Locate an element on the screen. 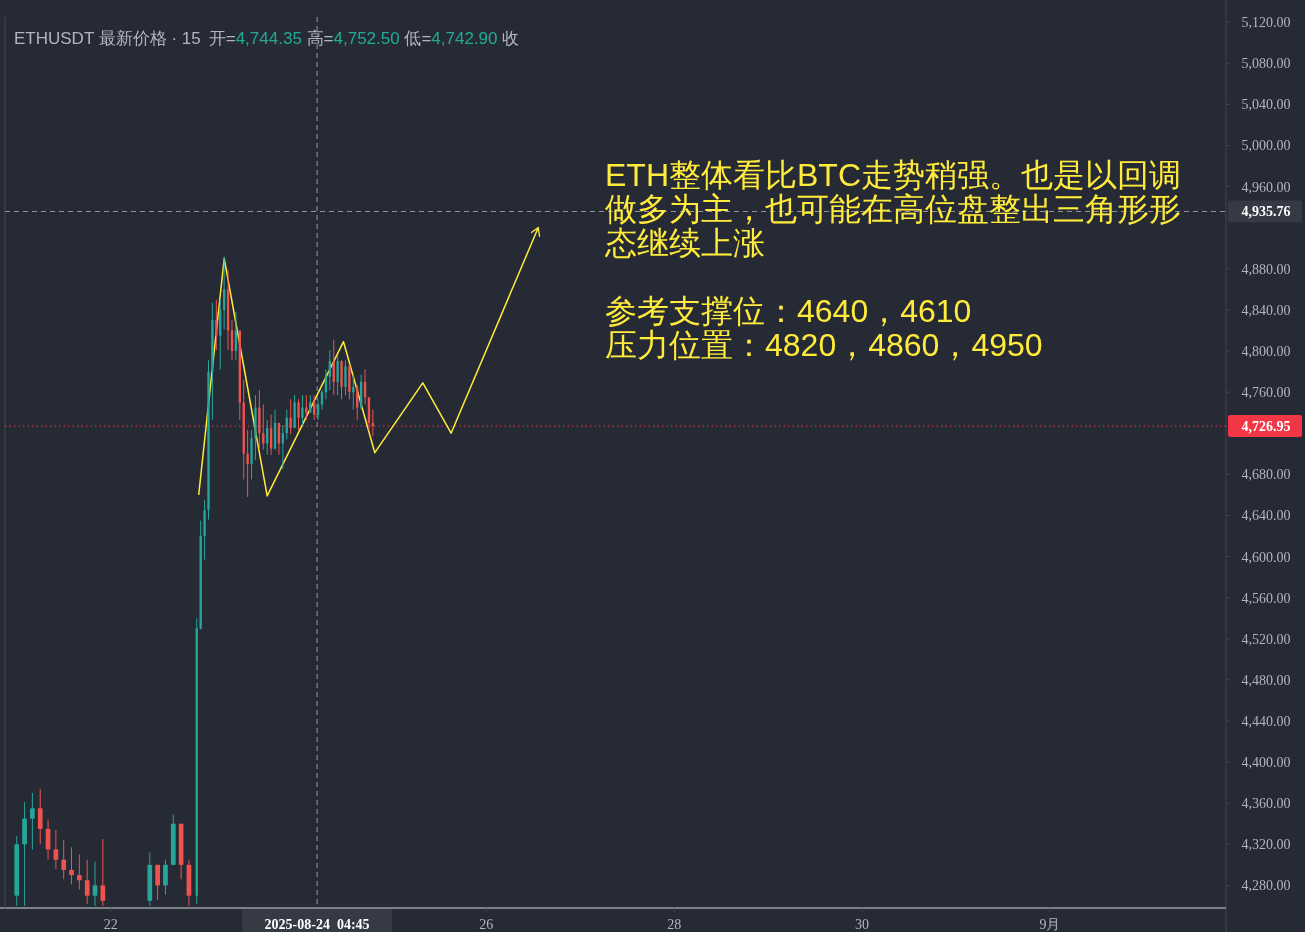  annotation: 参考支撑位：4640，4610 is located at coordinates (789, 311).